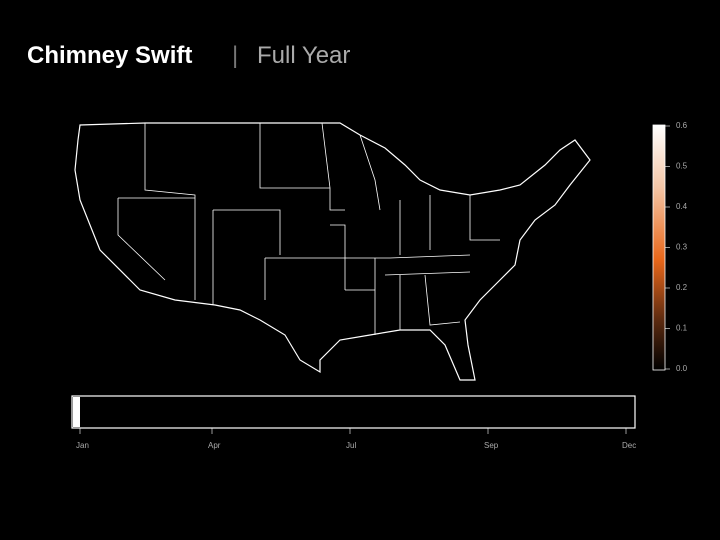 The height and width of the screenshot is (540, 720). I want to click on colorbar-ticks: 0.6 0.5 0.4 0.3 0.2 0.1 0.0, so click(676, 247).